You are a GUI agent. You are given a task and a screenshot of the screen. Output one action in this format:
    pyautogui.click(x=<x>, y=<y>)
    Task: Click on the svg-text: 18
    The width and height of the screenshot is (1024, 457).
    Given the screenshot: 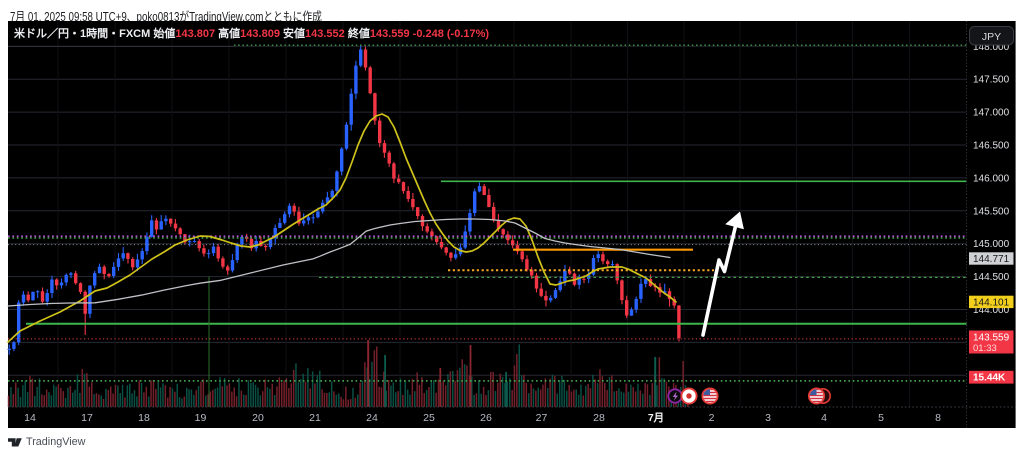 What is the action you would take?
    pyautogui.click(x=144, y=418)
    